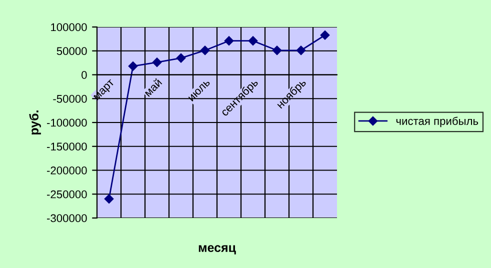 This screenshot has width=491, height=268. What do you see at coordinates (67, 146) in the screenshot?
I see `y-tick-label: -150000` at bounding box center [67, 146].